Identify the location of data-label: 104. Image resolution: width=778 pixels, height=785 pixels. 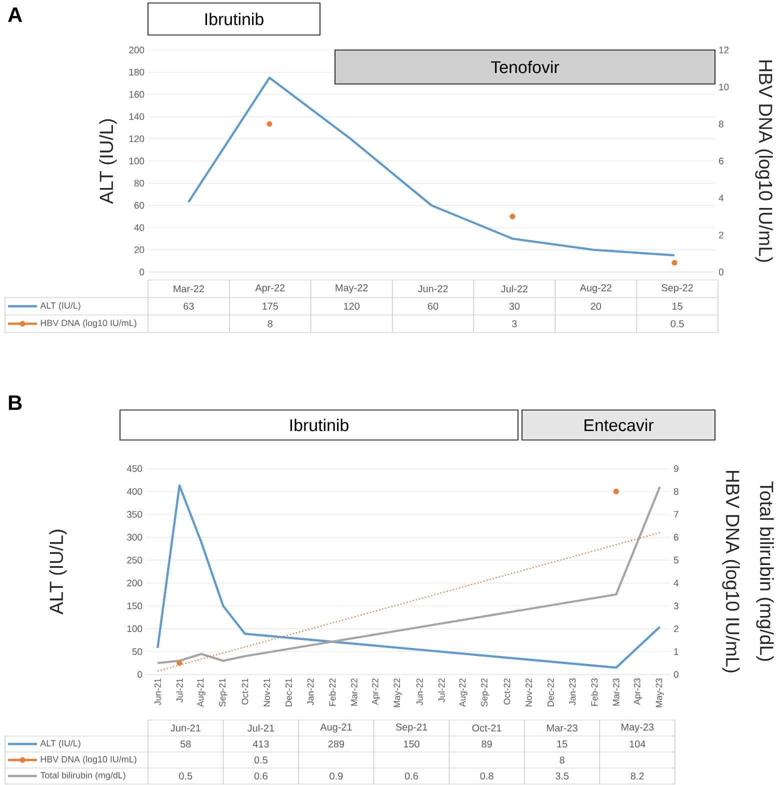
(638, 744).